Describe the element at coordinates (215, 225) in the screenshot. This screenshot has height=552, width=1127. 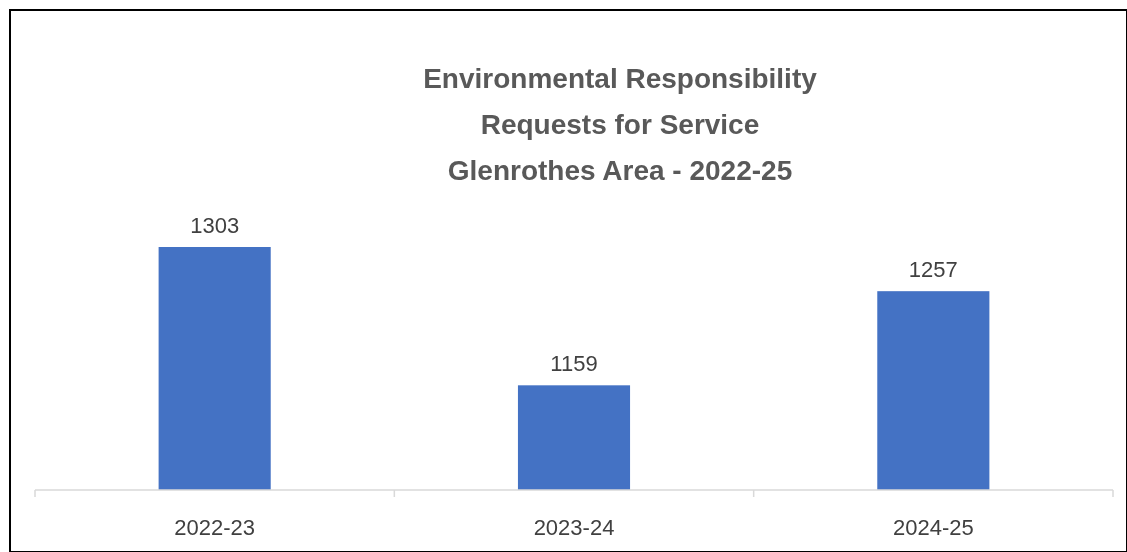
I see `data-label: 1303` at that location.